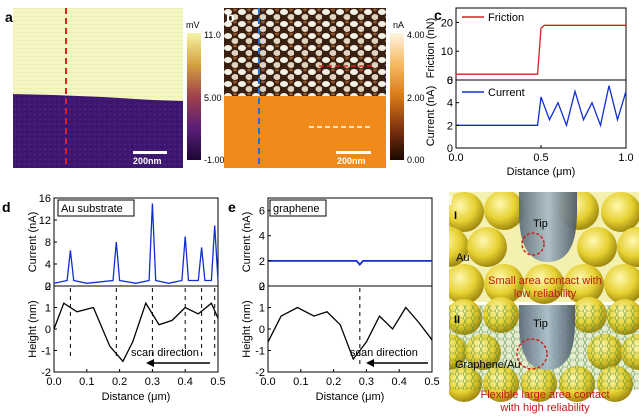 The image size is (639, 416). Describe the element at coordinates (438, 15) in the screenshot. I see `panel-c-letter: c` at that location.